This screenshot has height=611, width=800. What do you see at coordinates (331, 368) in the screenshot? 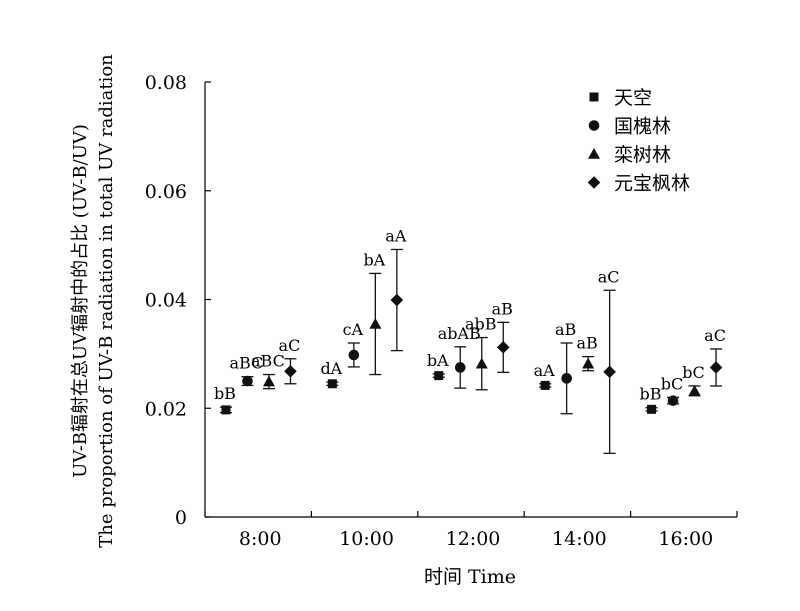
I see `significance-label: dA` at bounding box center [331, 368].